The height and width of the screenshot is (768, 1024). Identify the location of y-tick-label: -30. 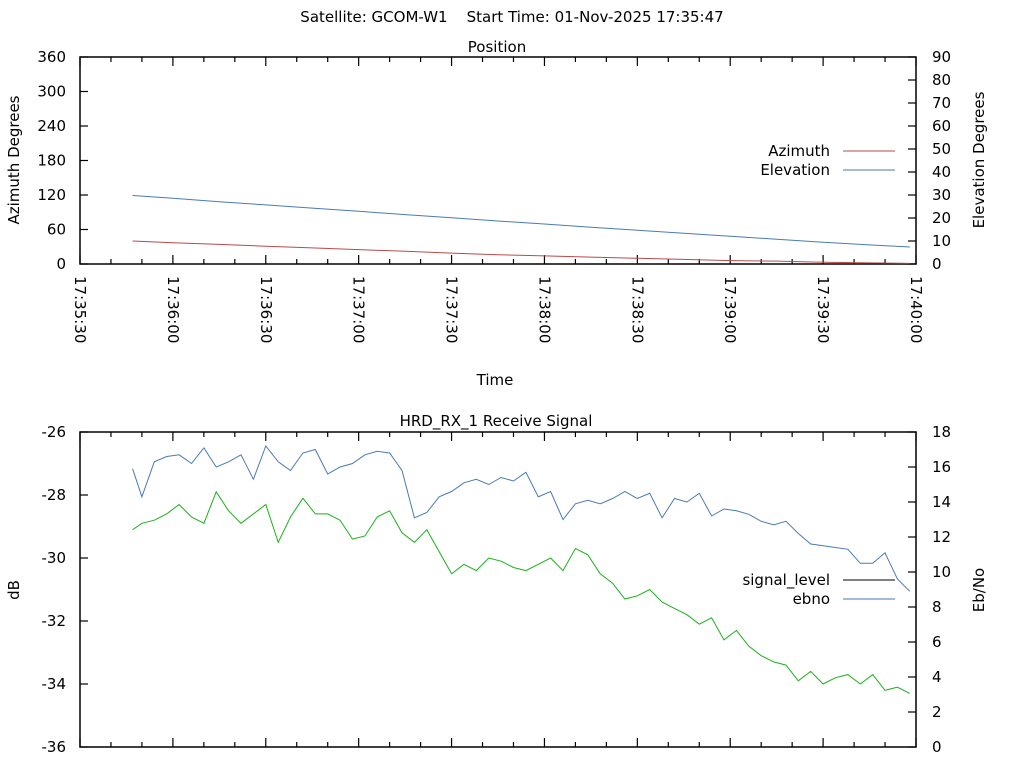
(54, 558).